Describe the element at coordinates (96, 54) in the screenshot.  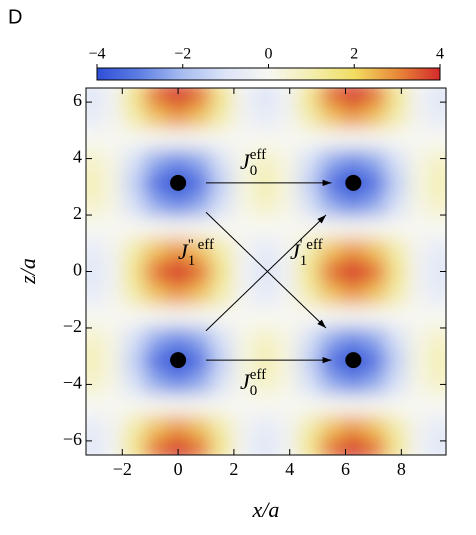
I see `colorbar-tick-label: −4` at that location.